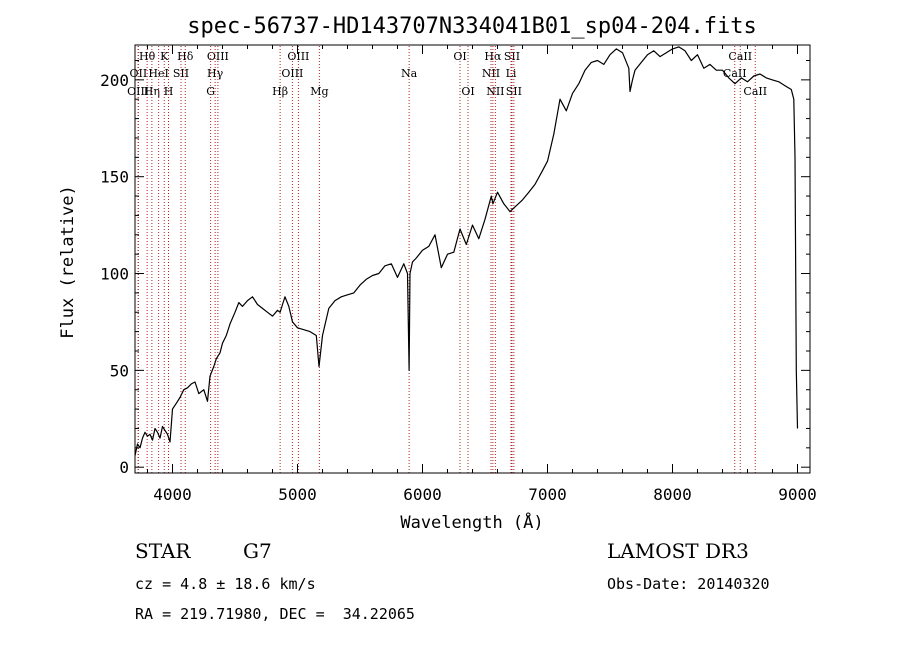 The image size is (900, 649). Describe the element at coordinates (672, 494) in the screenshot. I see `x-tick-label-4: 8000` at that location.